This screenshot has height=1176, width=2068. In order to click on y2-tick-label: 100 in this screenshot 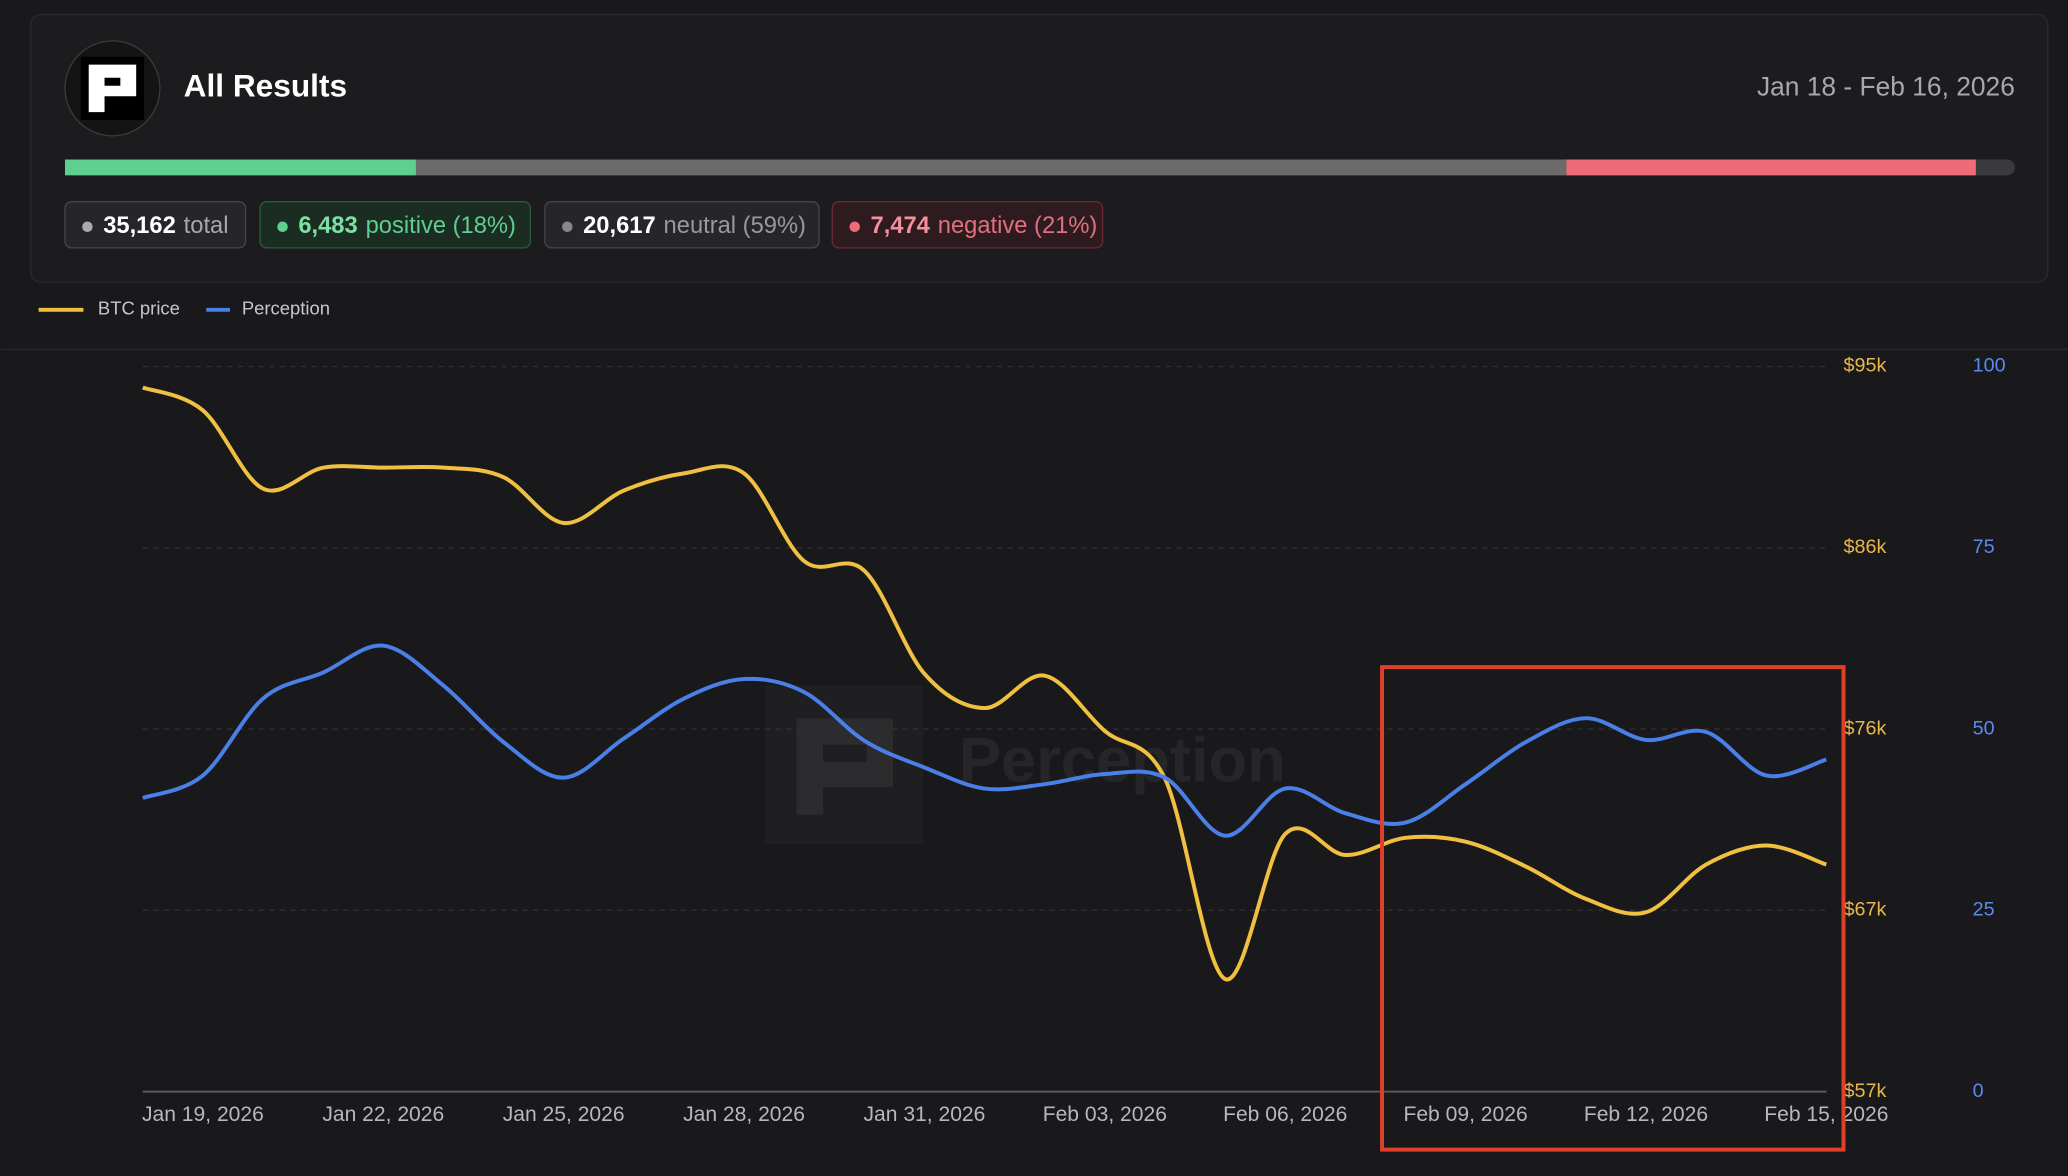, I will do `click(1989, 366)`.